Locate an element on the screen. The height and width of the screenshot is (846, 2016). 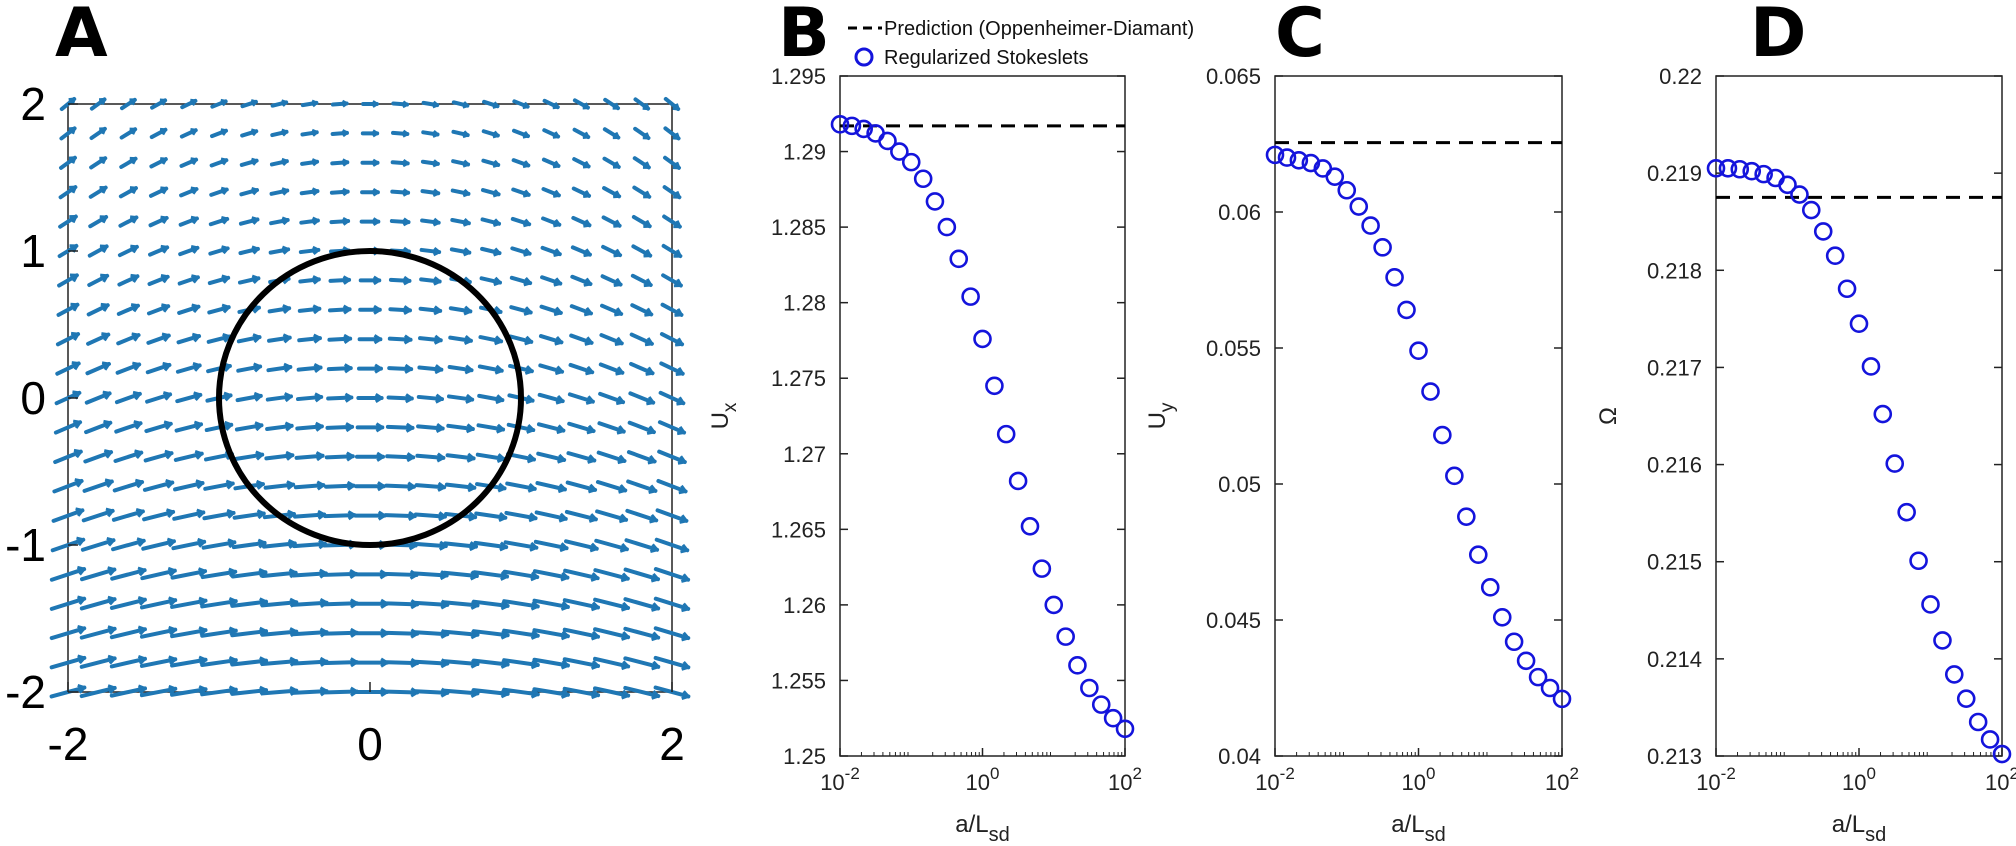
y-tick-label: 1.275 is located at coordinates (798, 378).